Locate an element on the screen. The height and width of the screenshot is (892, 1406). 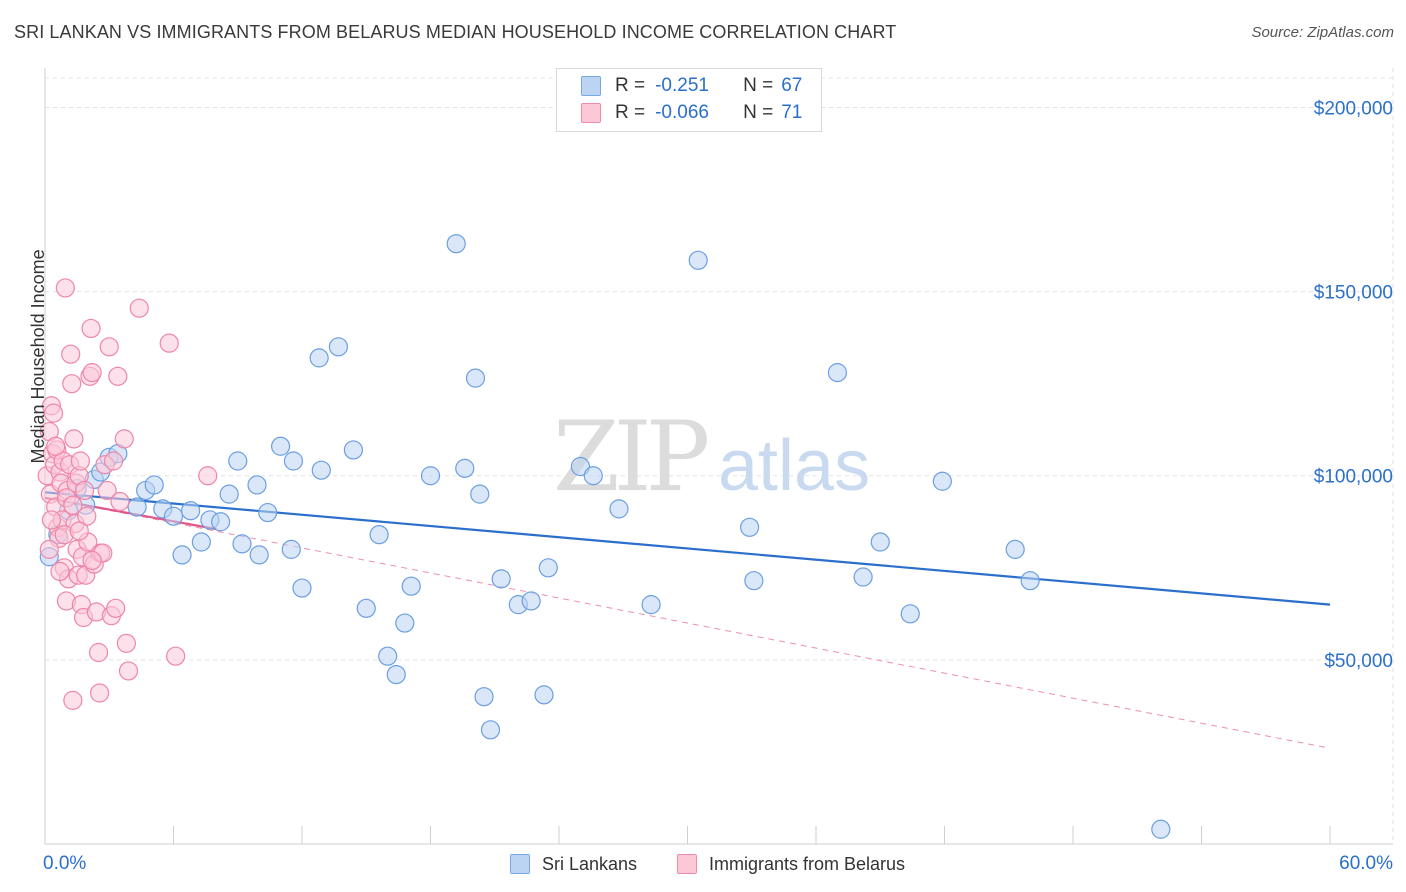
x-tick-label-min: 0.0% is located at coordinates (64, 863).